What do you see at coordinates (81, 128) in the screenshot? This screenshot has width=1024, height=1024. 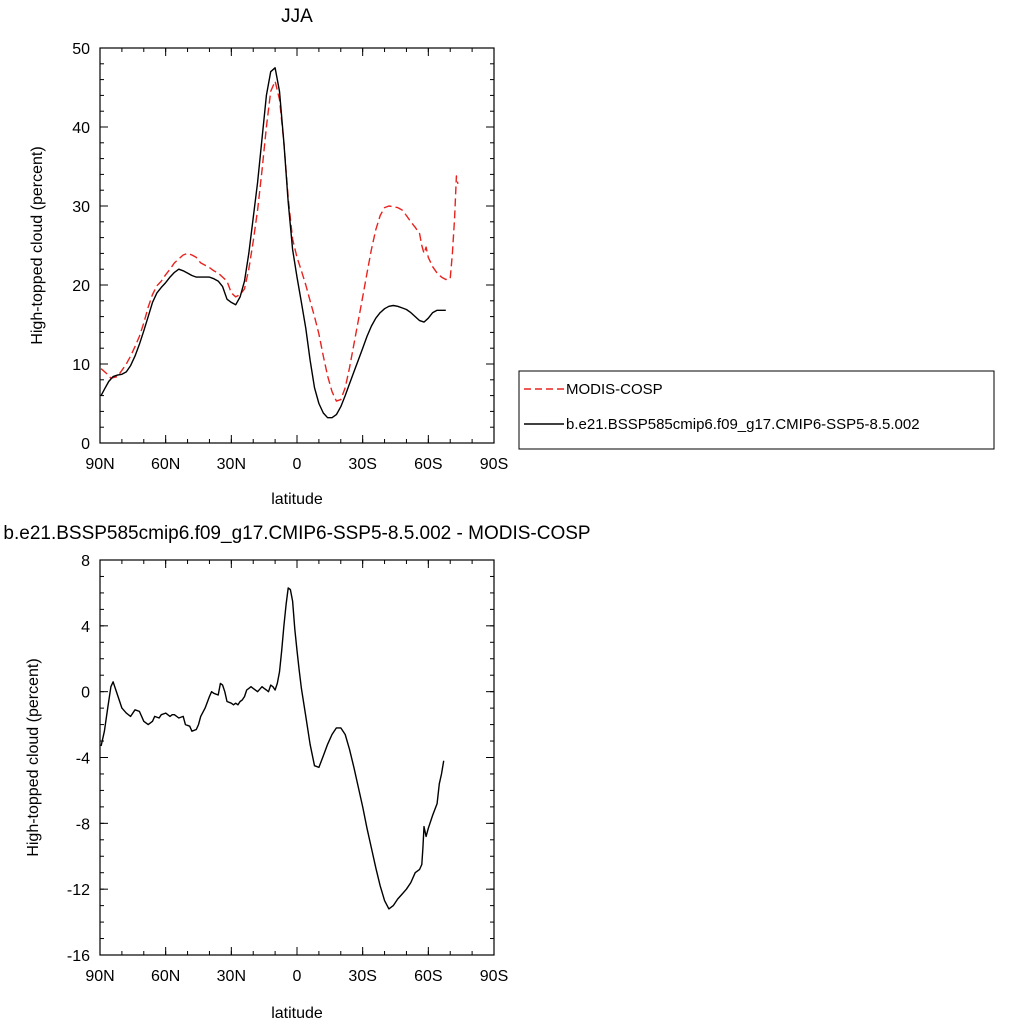 I see `y-tick-label: 40` at bounding box center [81, 128].